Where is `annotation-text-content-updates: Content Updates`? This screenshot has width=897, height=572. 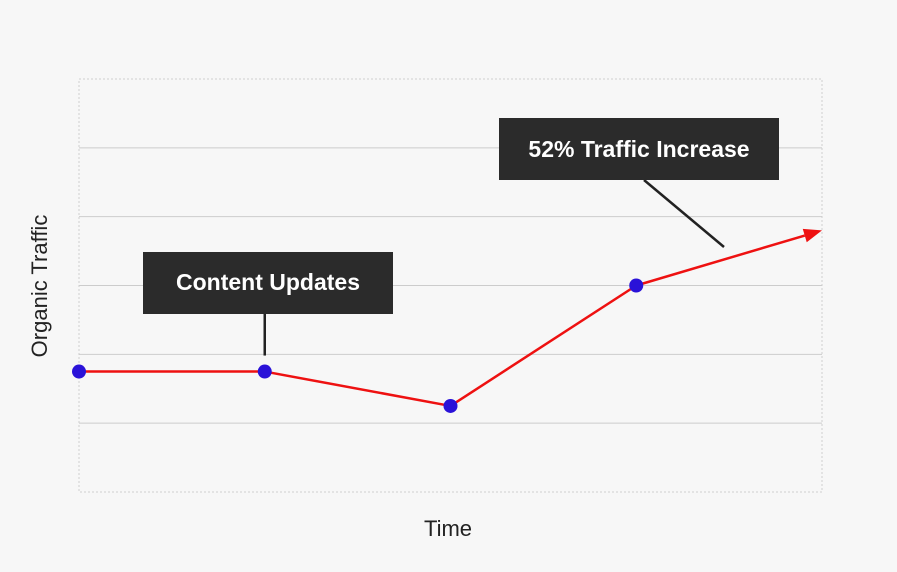
annotation-text-content-updates: Content Updates is located at coordinates (268, 282).